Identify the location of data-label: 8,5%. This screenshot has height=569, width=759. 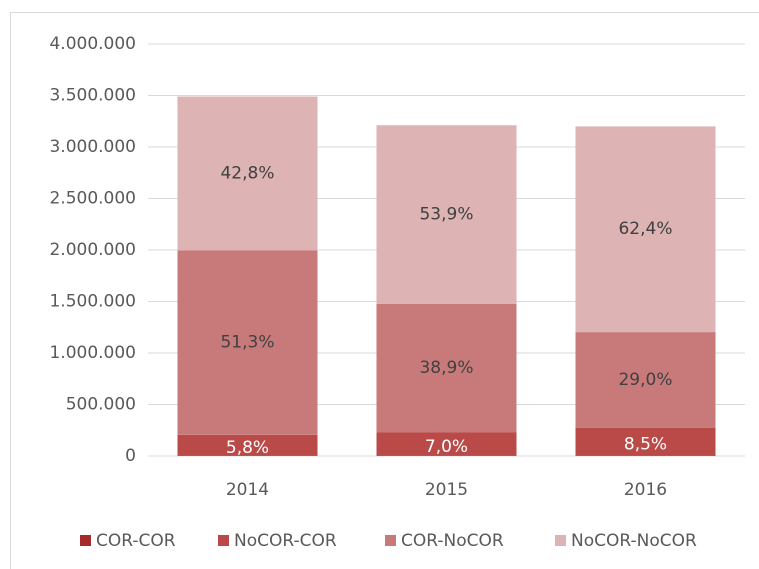
(645, 445).